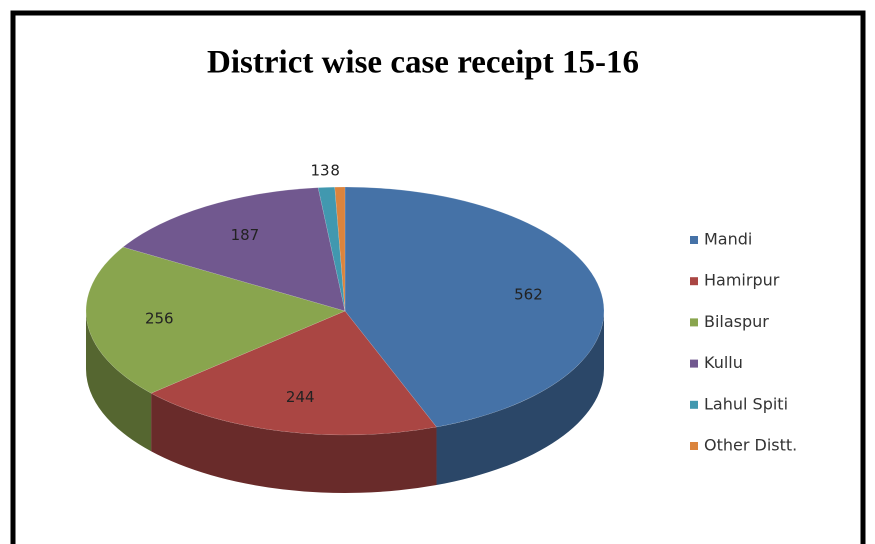  Describe the element at coordinates (159, 319) in the screenshot. I see `data-label: 256` at that location.